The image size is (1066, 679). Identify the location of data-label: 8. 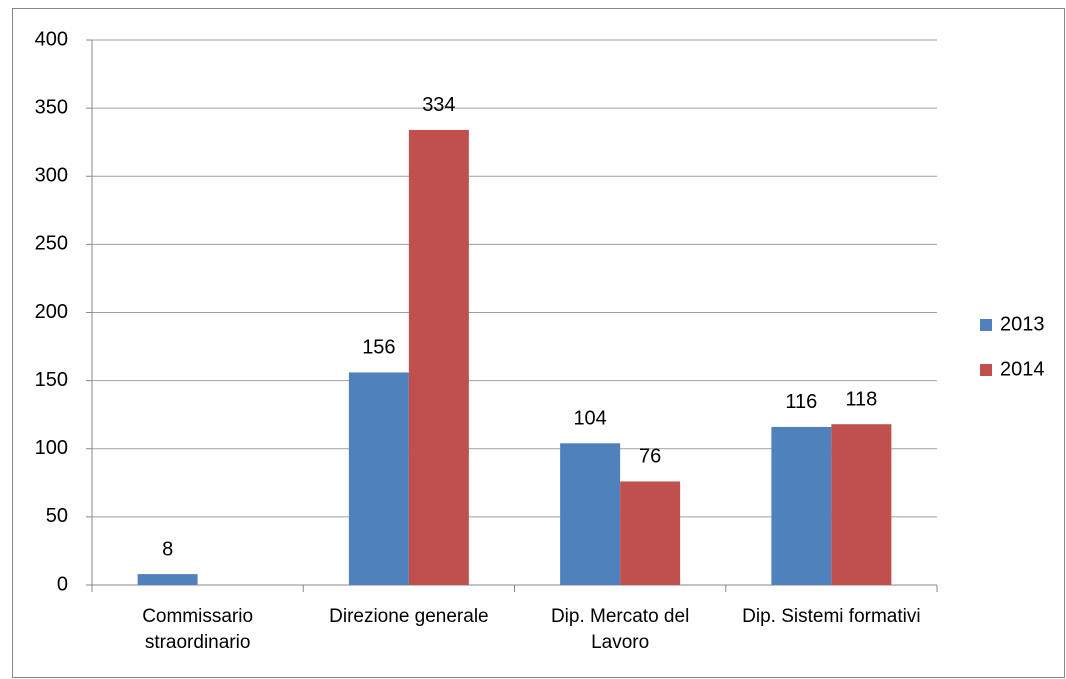
(167, 549).